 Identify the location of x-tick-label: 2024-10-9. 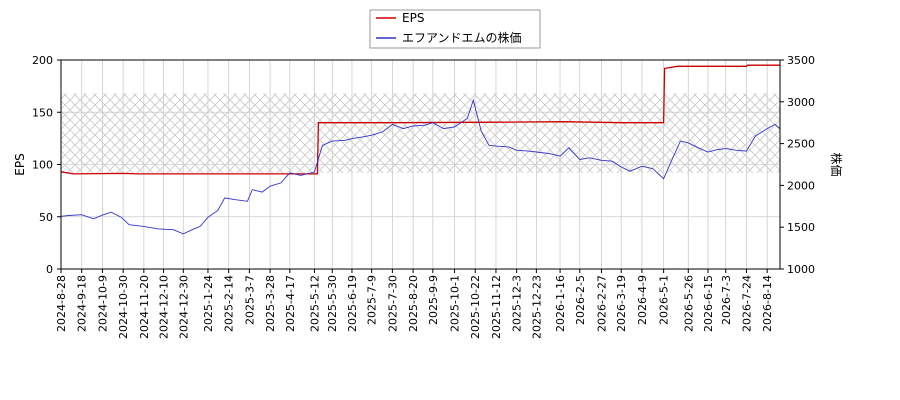
(102, 303).